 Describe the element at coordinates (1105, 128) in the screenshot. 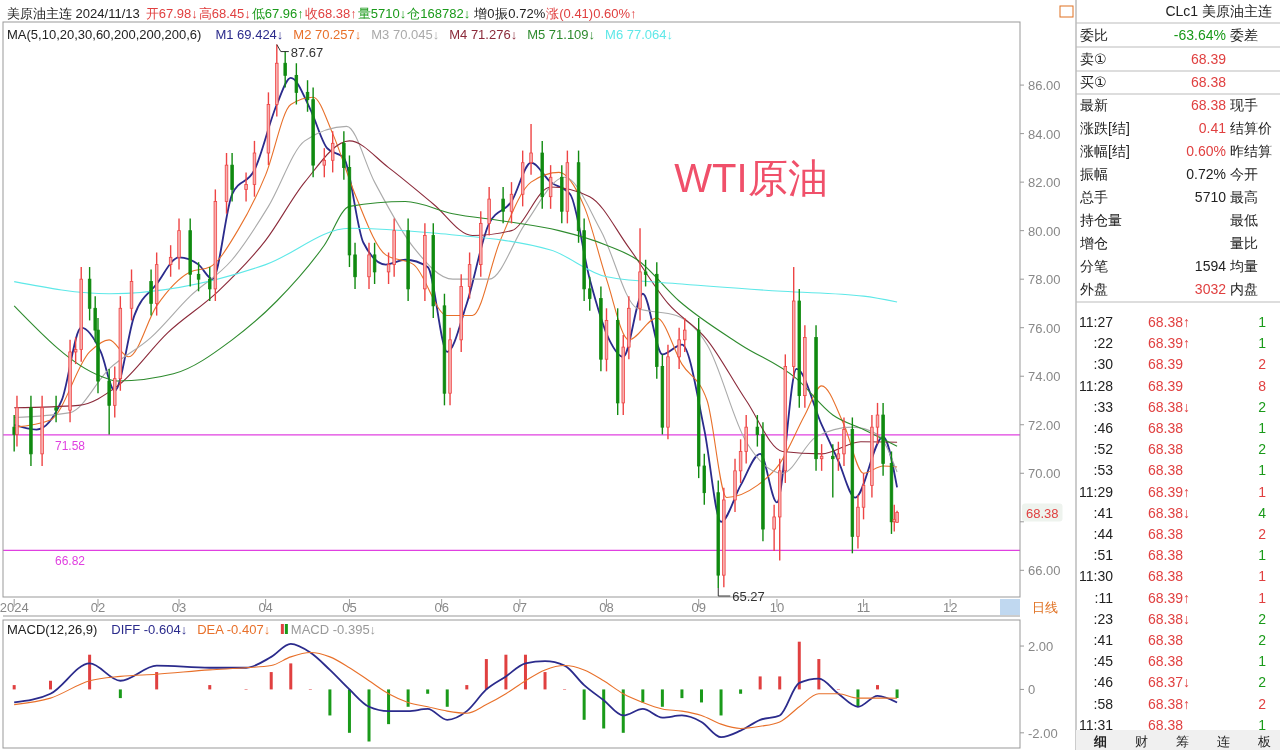

I see `text: 涨跌[结]` at that location.